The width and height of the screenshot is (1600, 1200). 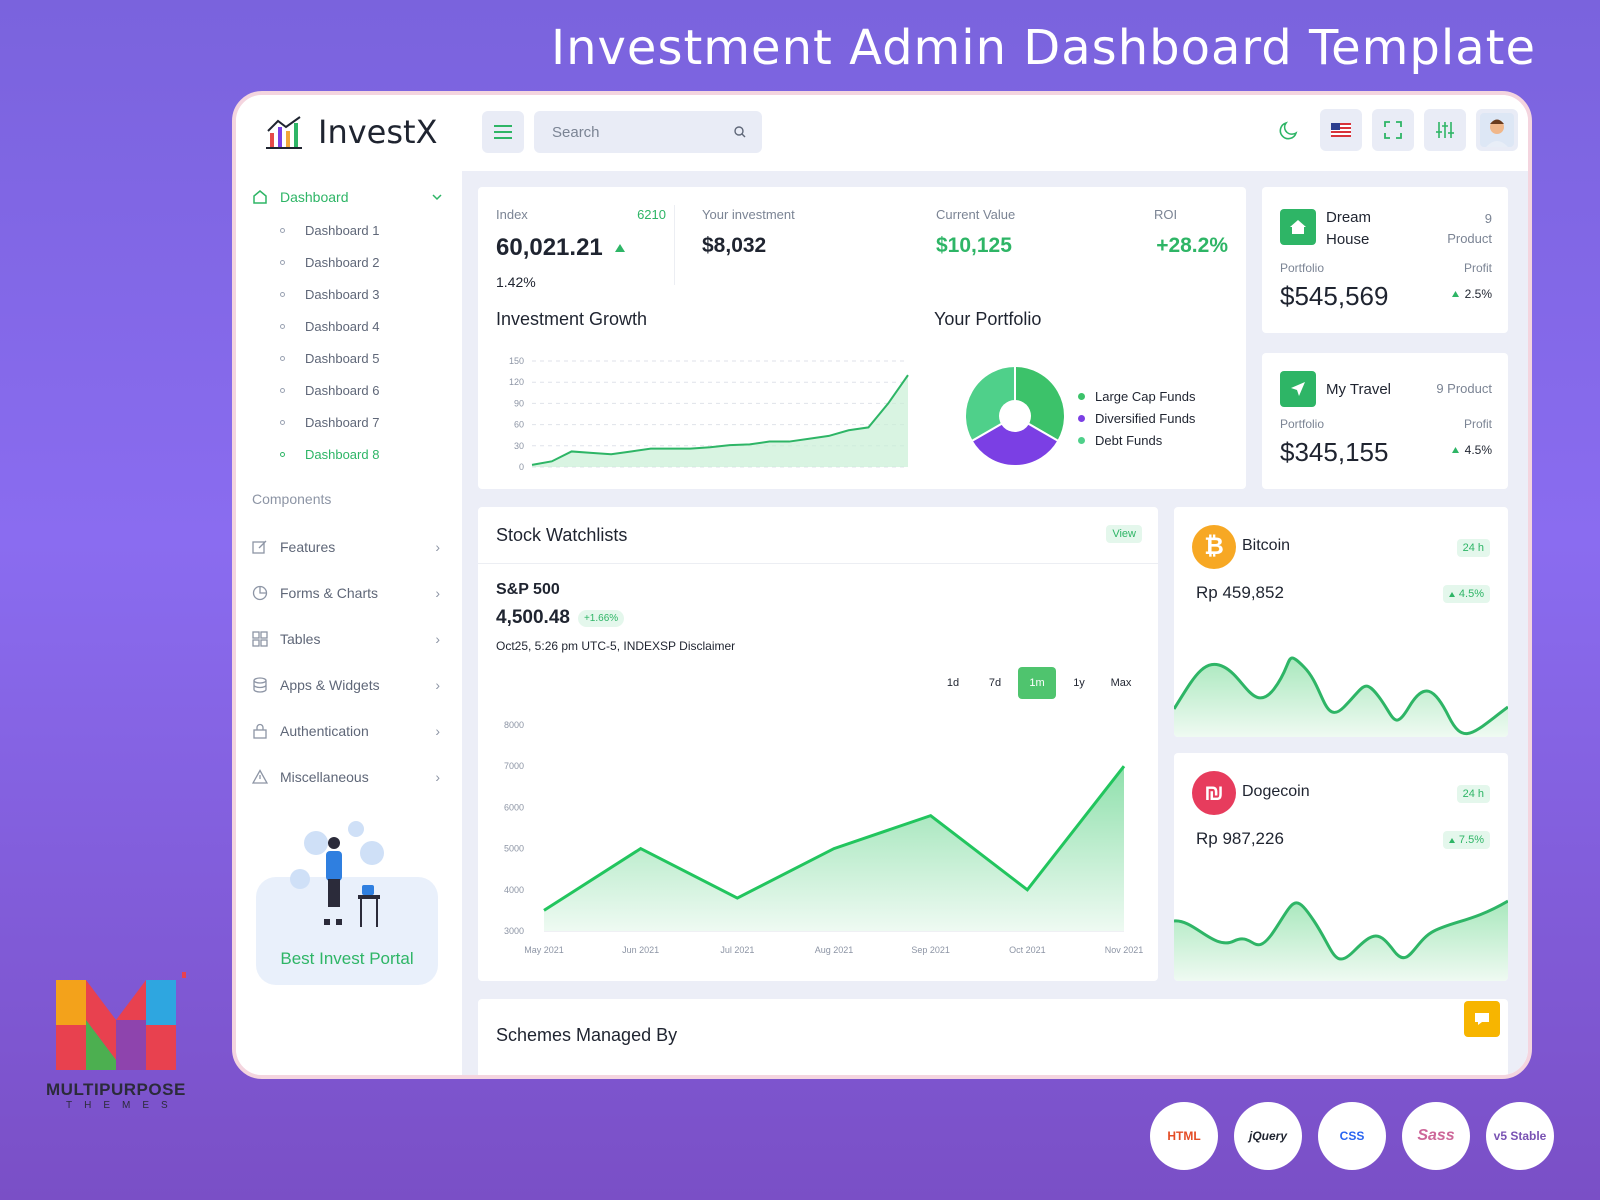 I want to click on stock-meta: Oct25, 5:26 pm UTC-5, INDEXSP Disclaimer, so click(x=616, y=646).